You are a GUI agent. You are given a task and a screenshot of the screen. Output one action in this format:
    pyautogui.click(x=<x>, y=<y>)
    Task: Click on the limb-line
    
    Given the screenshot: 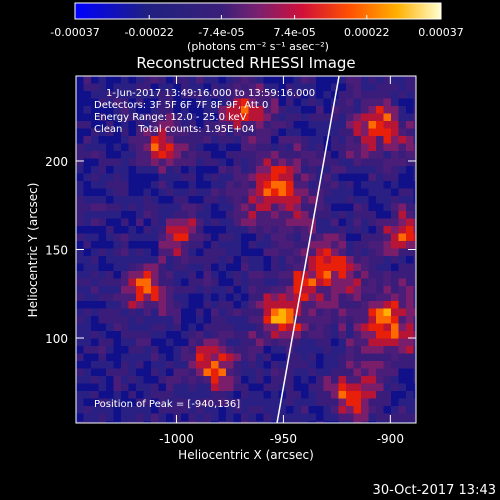 What is the action you would take?
    pyautogui.click(x=308, y=249)
    